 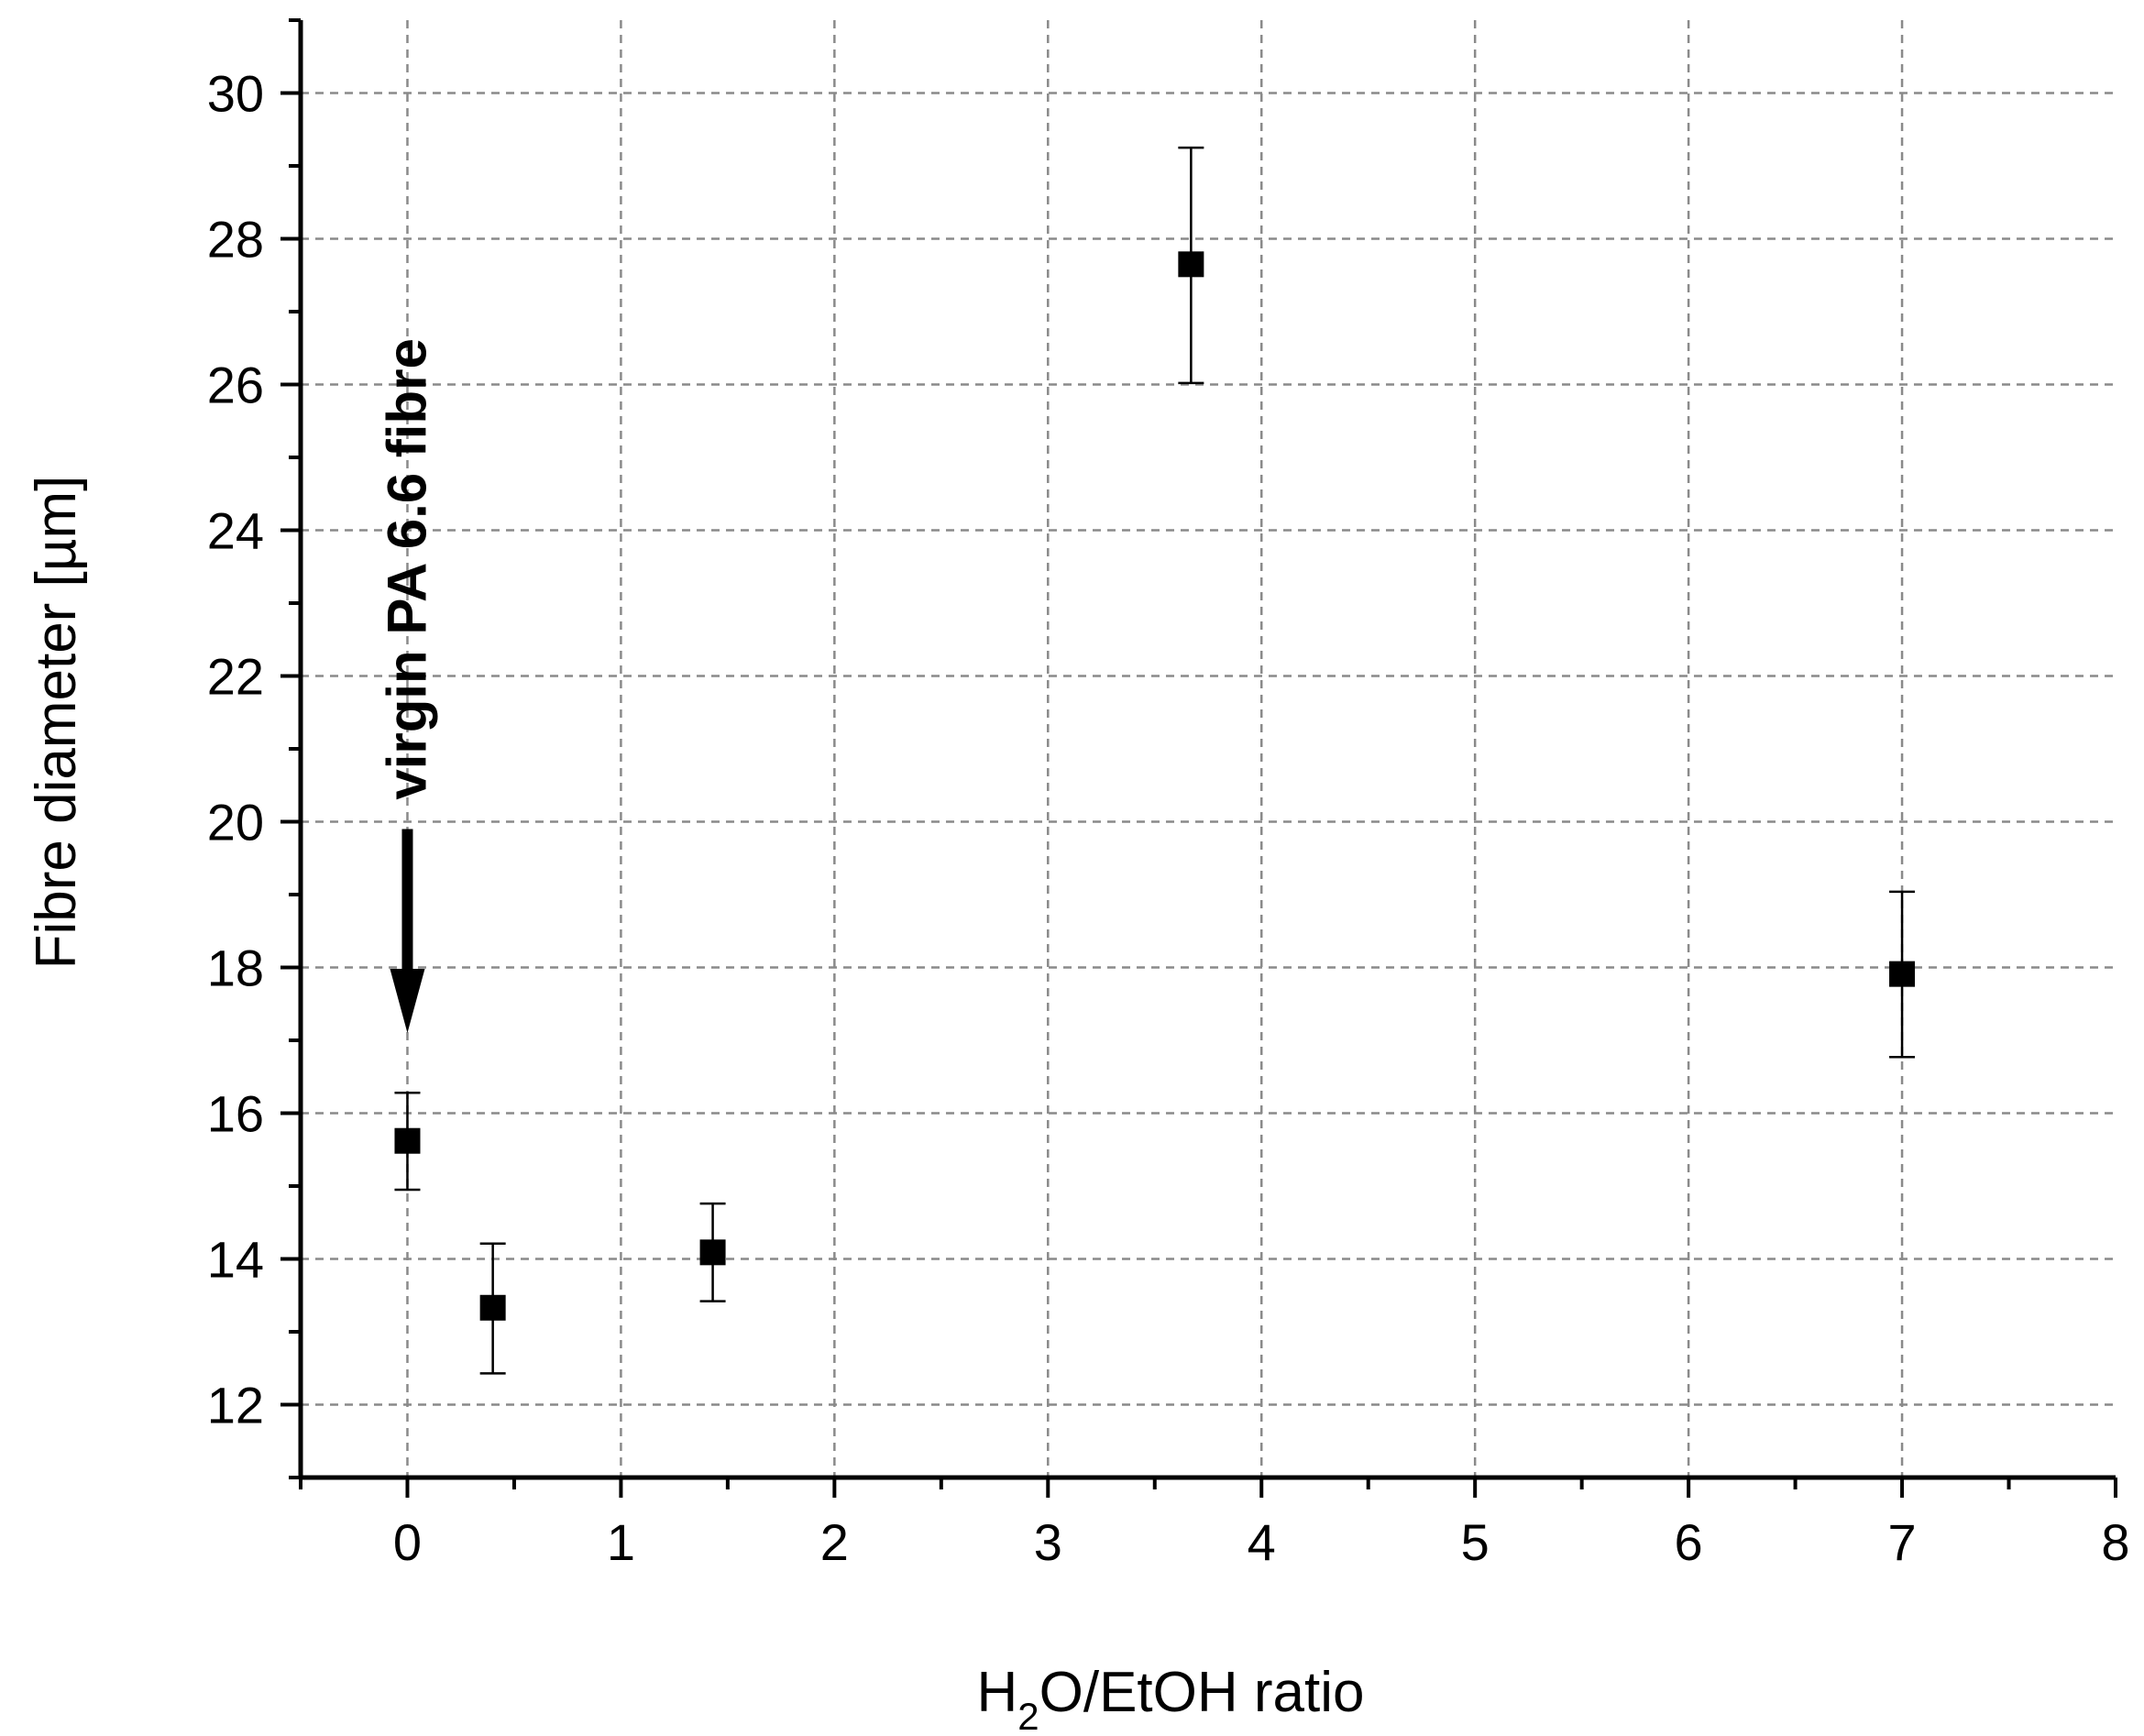 What do you see at coordinates (236, 968) in the screenshot?
I see `y-tick-label: 18` at bounding box center [236, 968].